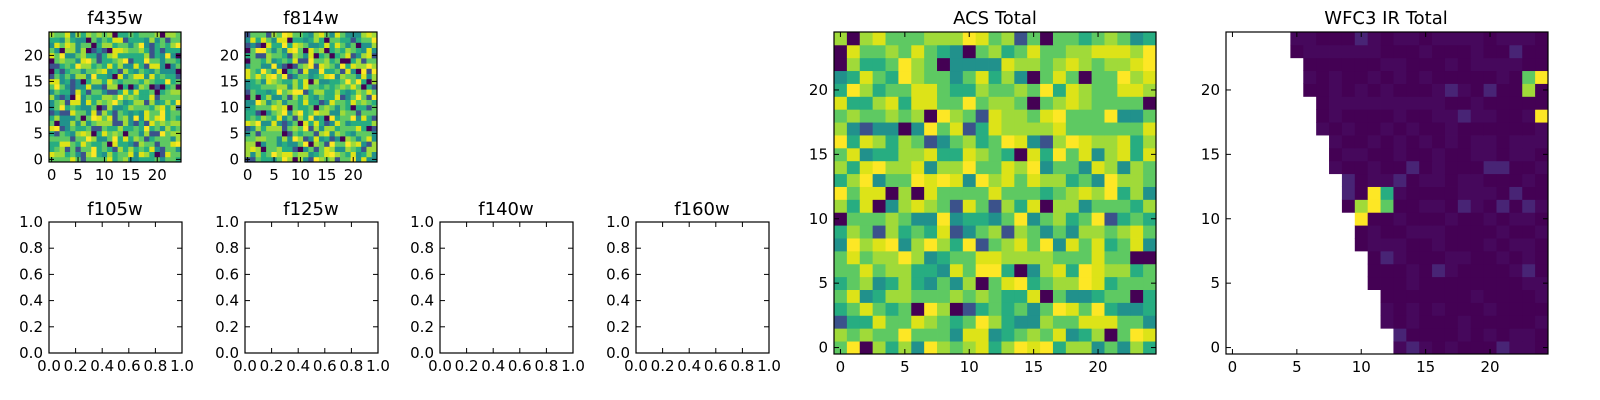 The height and width of the screenshot is (400, 1600). Describe the element at coordinates (716, 366) in the screenshot. I see `x-tick-label: 0.6` at that location.